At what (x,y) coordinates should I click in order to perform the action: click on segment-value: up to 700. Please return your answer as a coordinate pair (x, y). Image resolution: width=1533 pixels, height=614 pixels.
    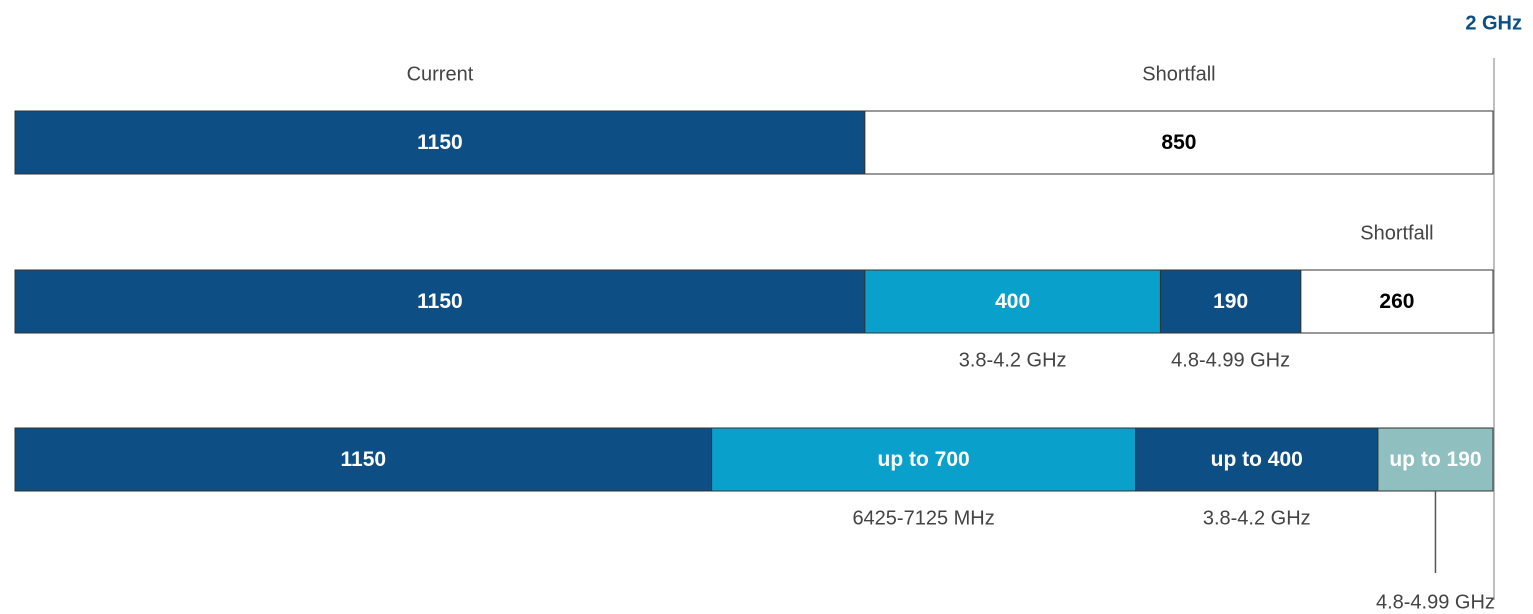
    Looking at the image, I should click on (924, 459).